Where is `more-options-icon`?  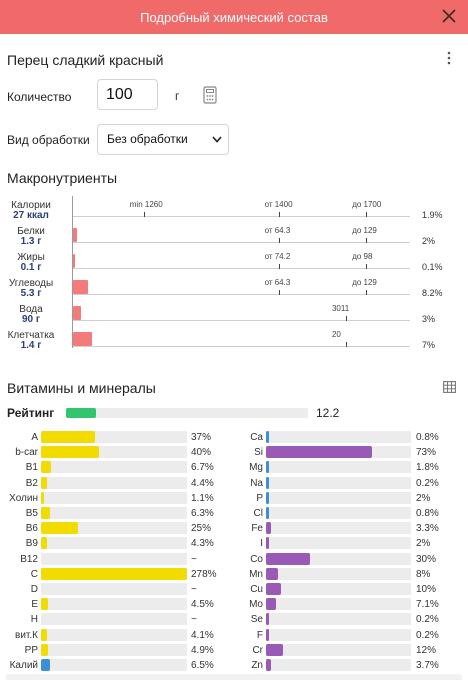 more-options-icon is located at coordinates (449, 58).